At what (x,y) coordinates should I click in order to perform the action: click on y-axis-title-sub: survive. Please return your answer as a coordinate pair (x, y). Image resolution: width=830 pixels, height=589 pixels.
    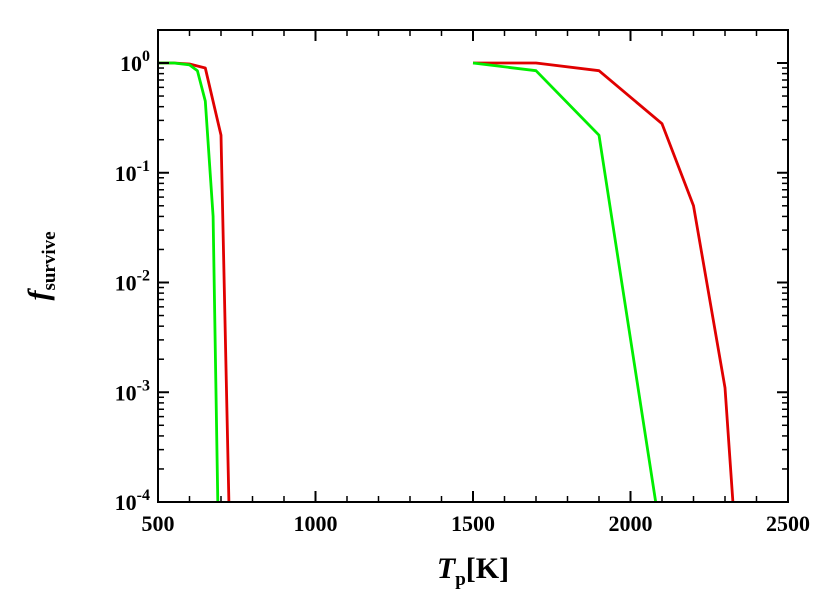
    Looking at the image, I should click on (49, 260).